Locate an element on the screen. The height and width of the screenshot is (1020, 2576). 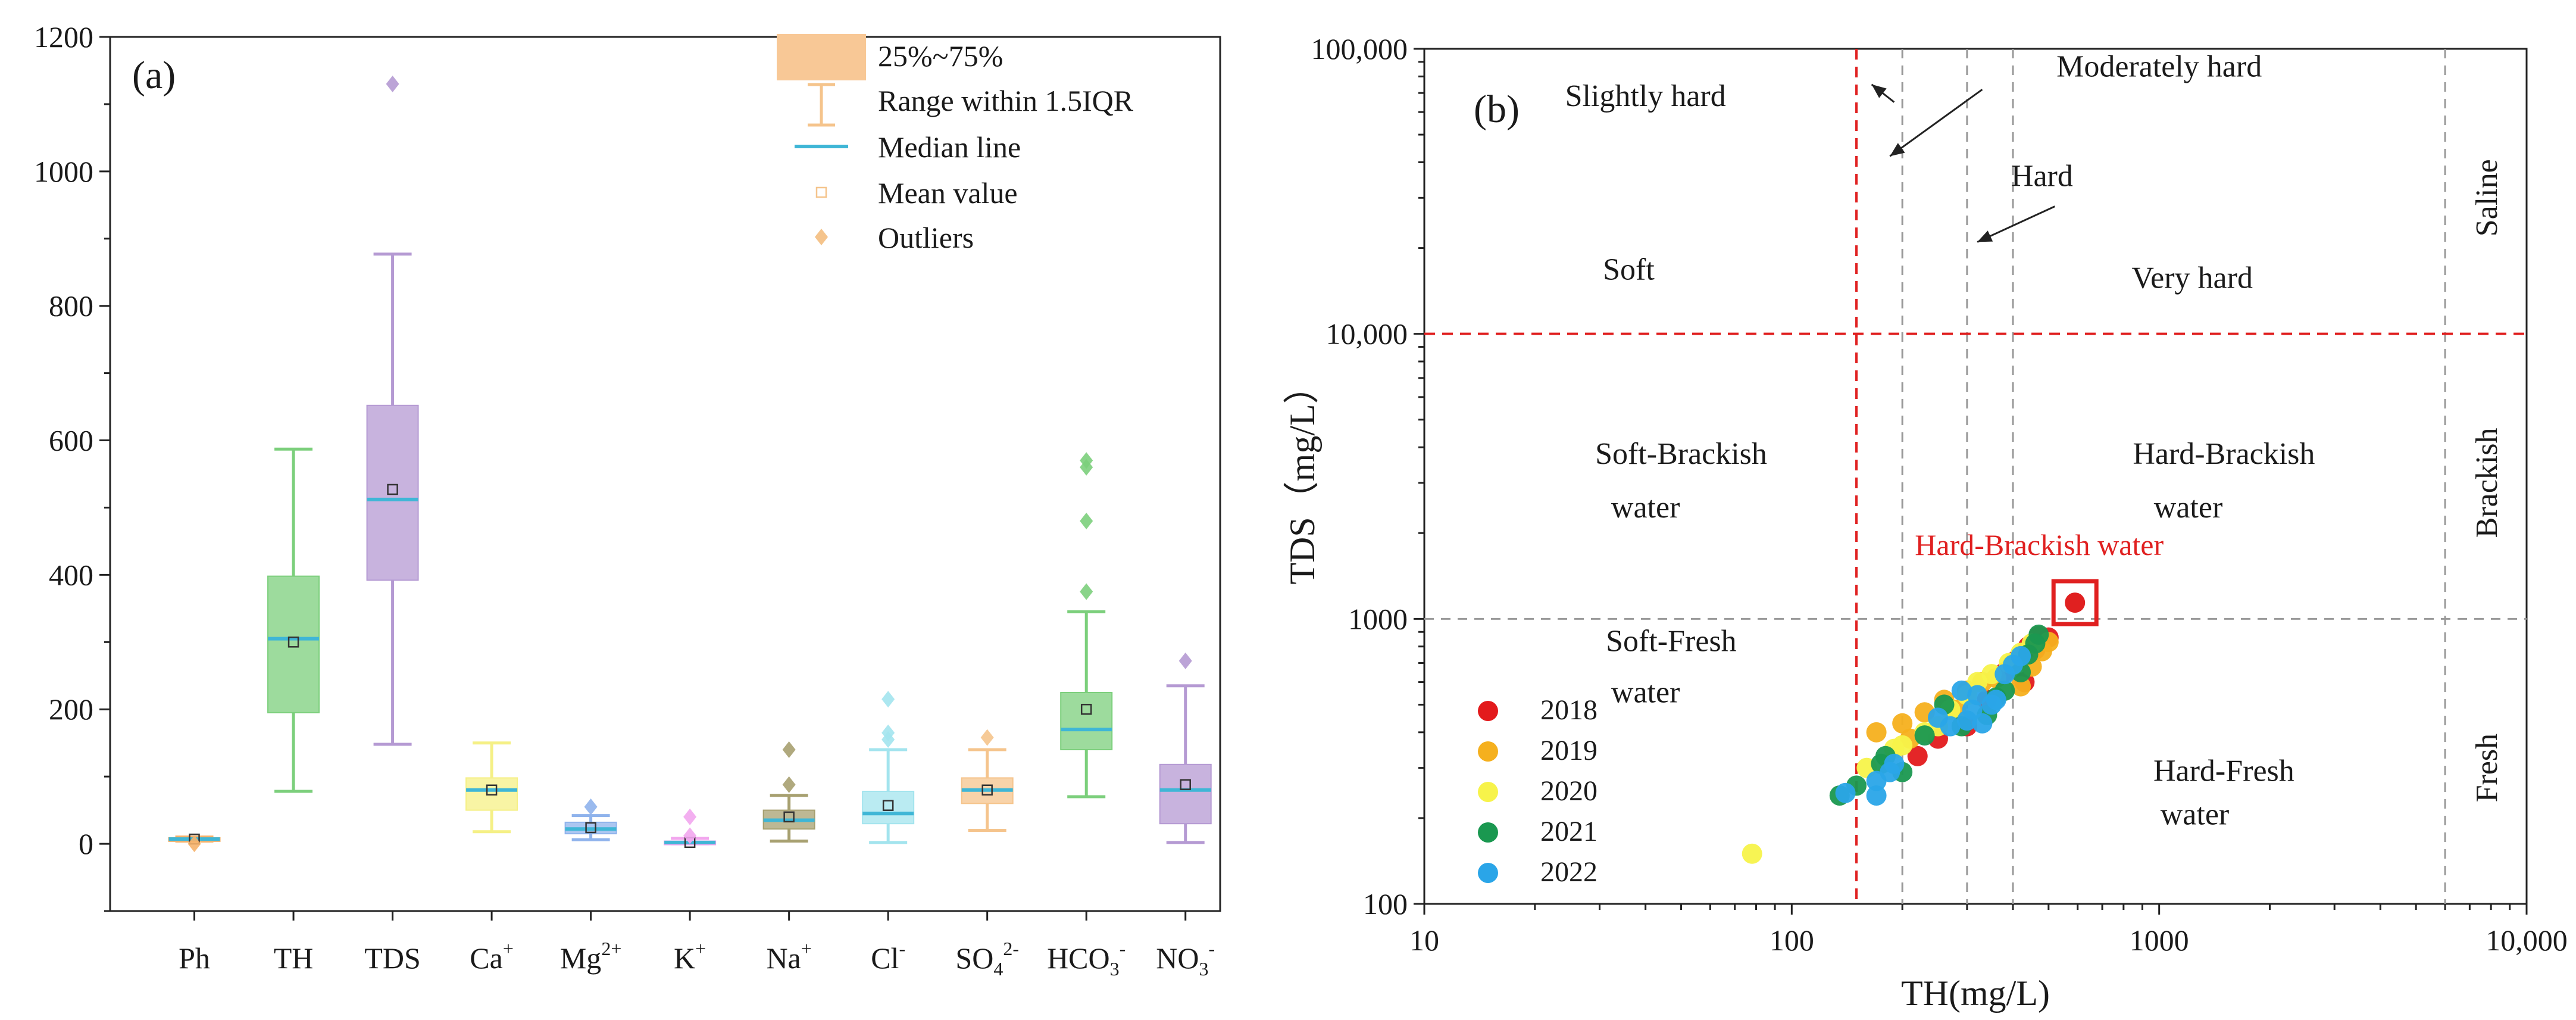
box-TH is located at coordinates (293, 644).